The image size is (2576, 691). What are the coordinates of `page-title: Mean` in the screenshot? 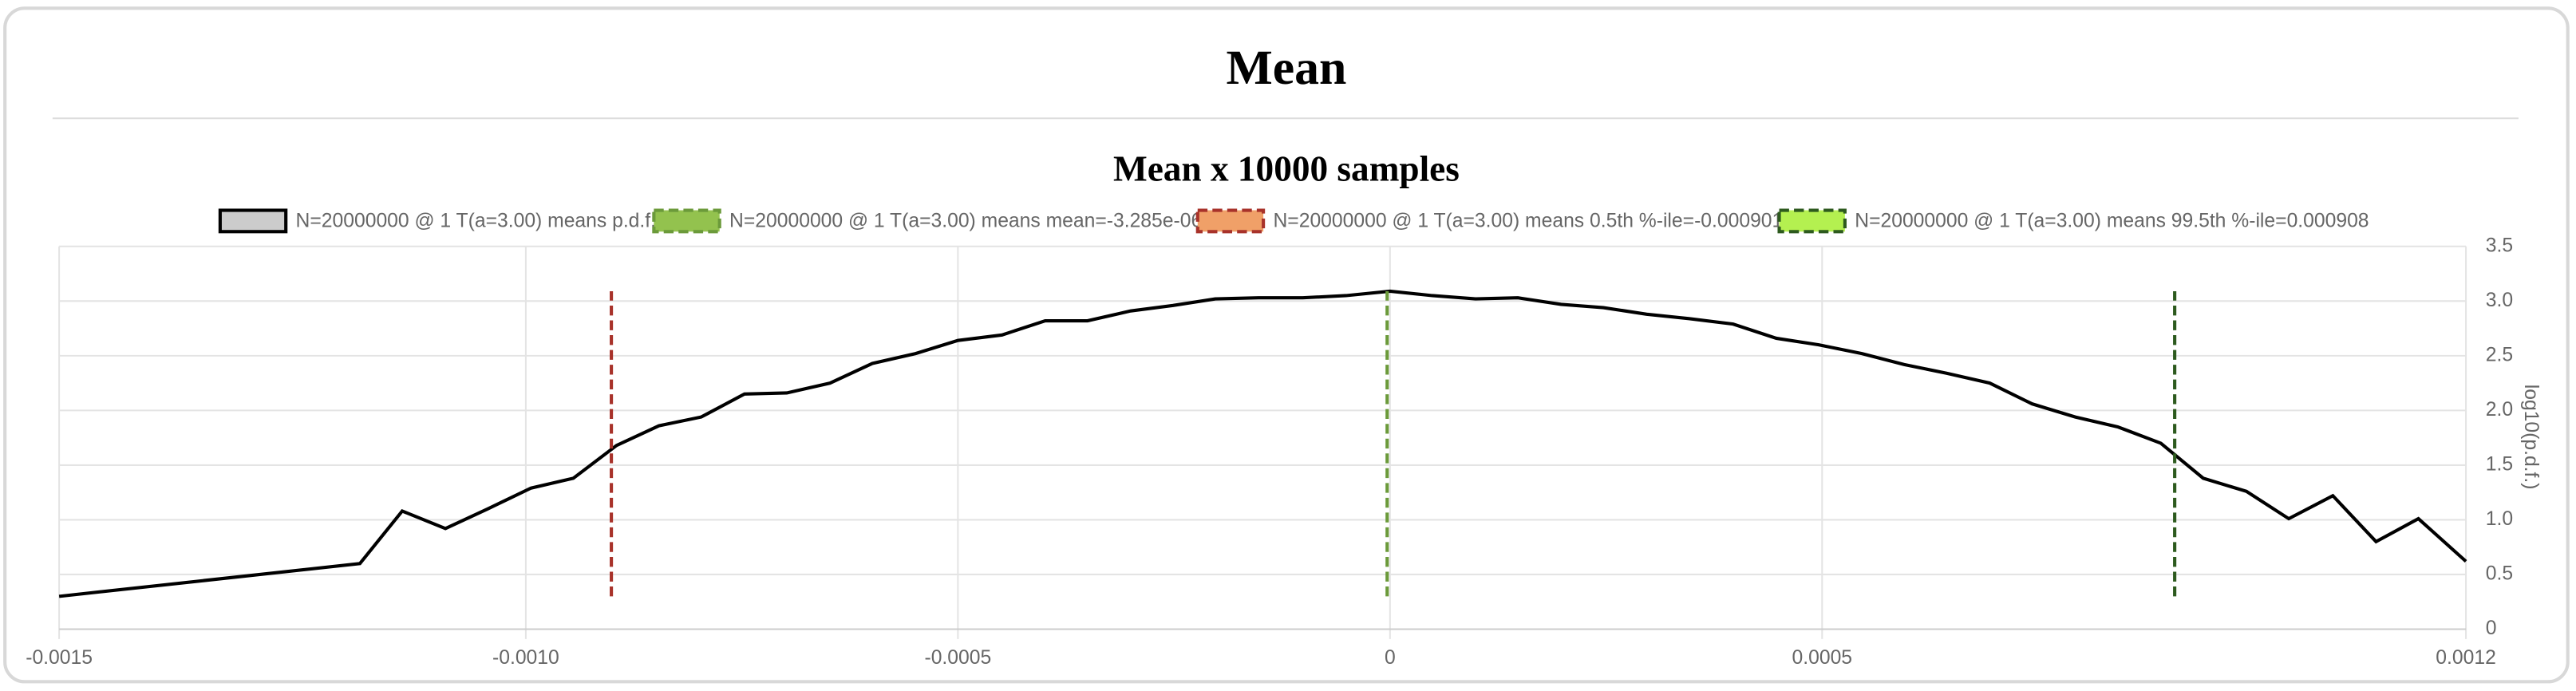 It's located at (1286, 68).